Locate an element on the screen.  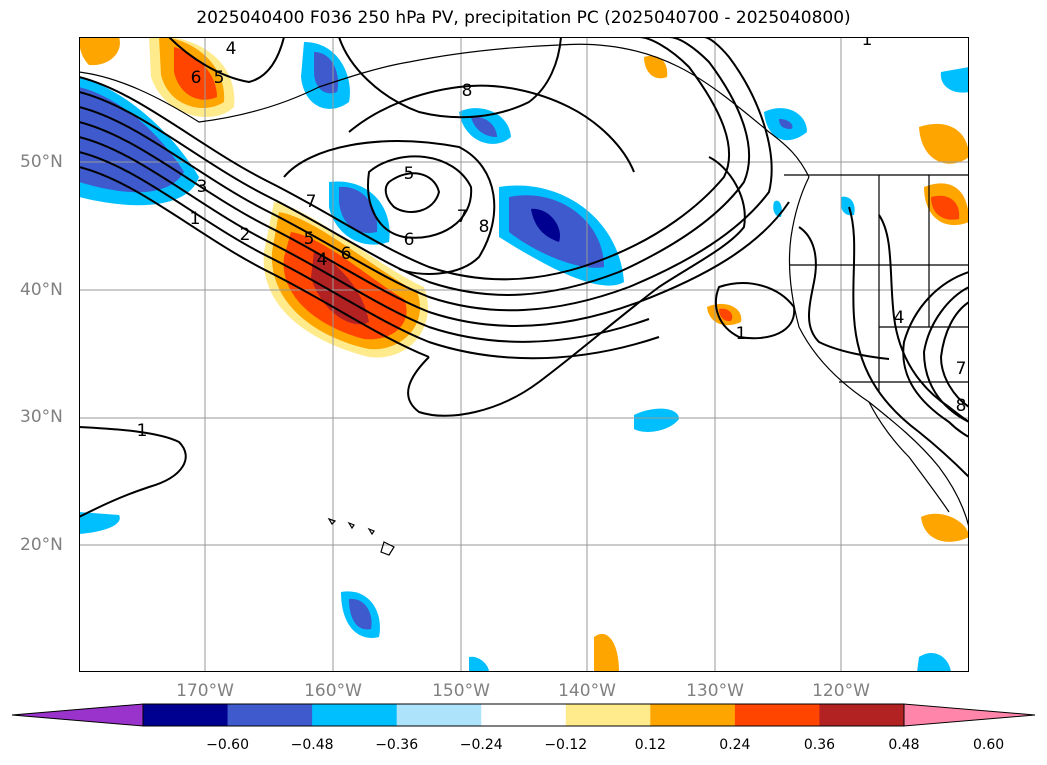
colorbar-tick-label: −0.48 is located at coordinates (312, 745).